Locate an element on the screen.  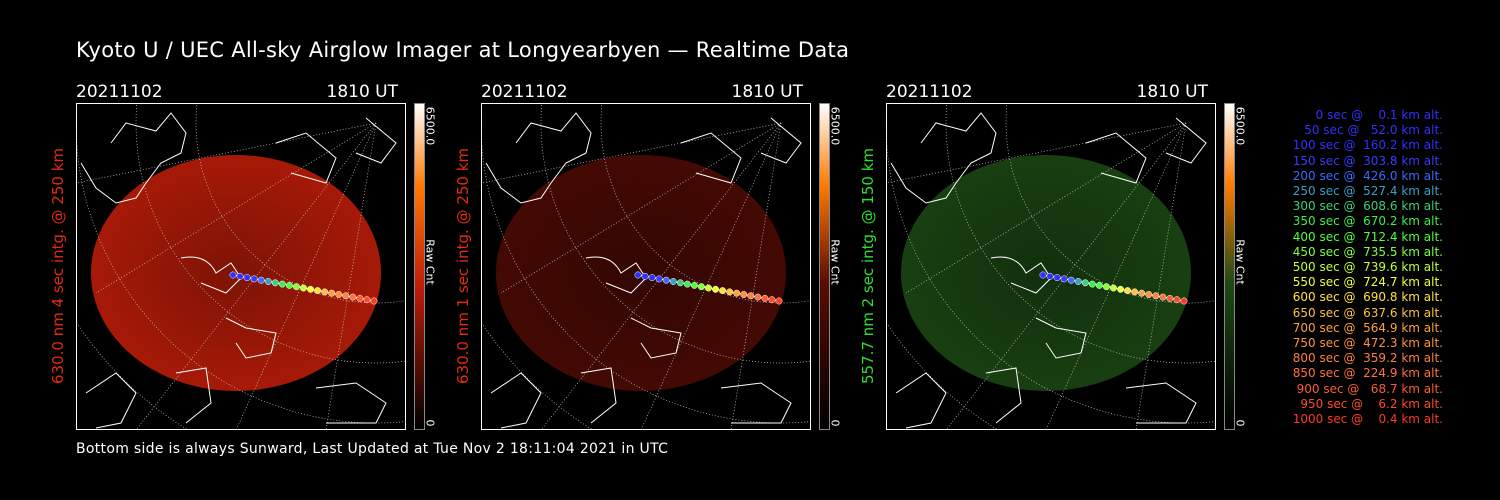
legend-item: 1000 sec @ 0.4 km alt. is located at coordinates (1367, 419).